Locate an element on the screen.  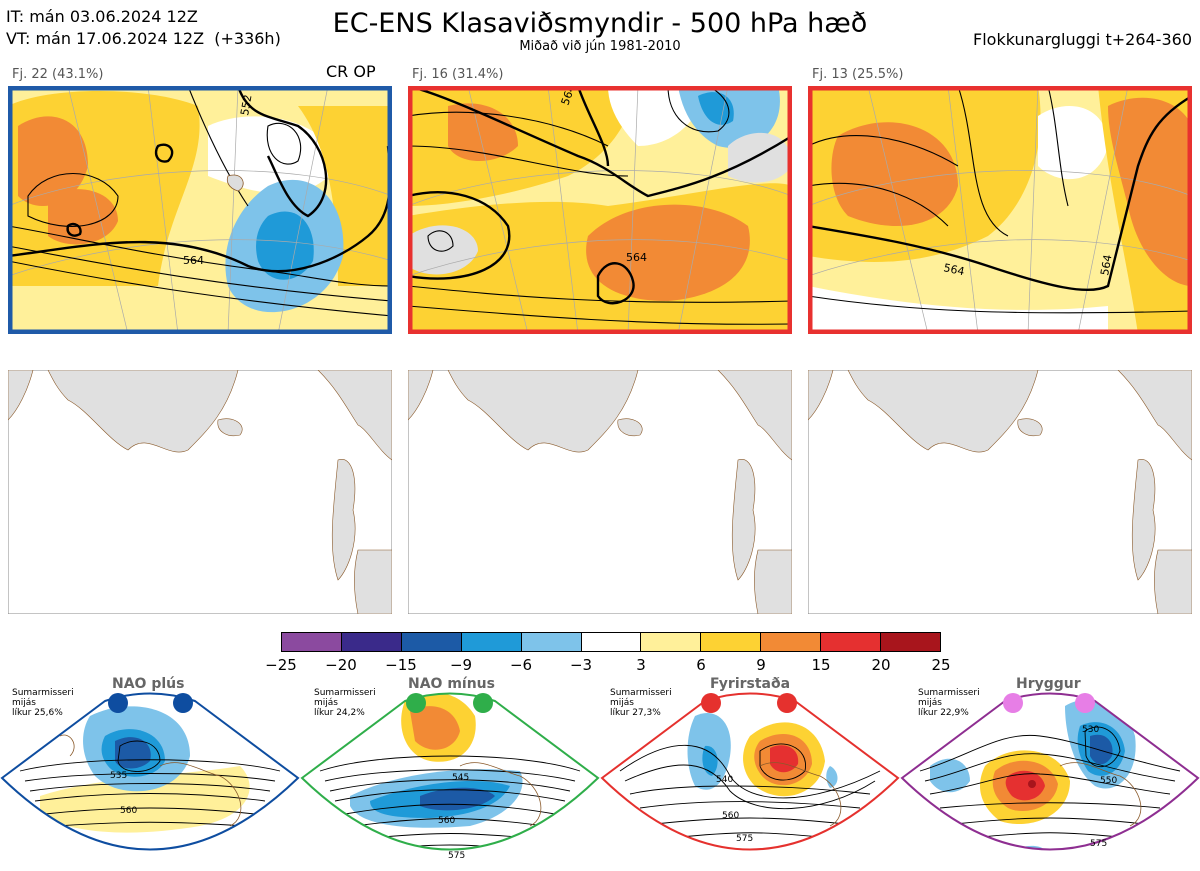
cluster-3-frame is located at coordinates (1000, 210).